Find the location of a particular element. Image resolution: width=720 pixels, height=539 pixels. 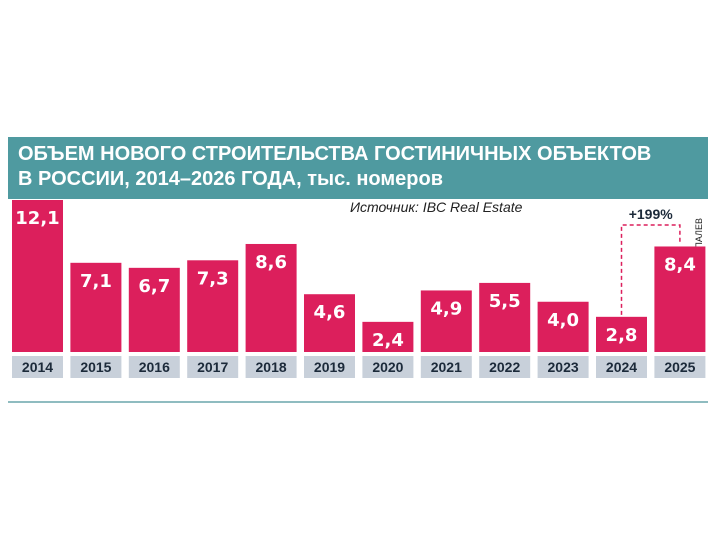

year-label-2021: 2021 is located at coordinates (446, 367).